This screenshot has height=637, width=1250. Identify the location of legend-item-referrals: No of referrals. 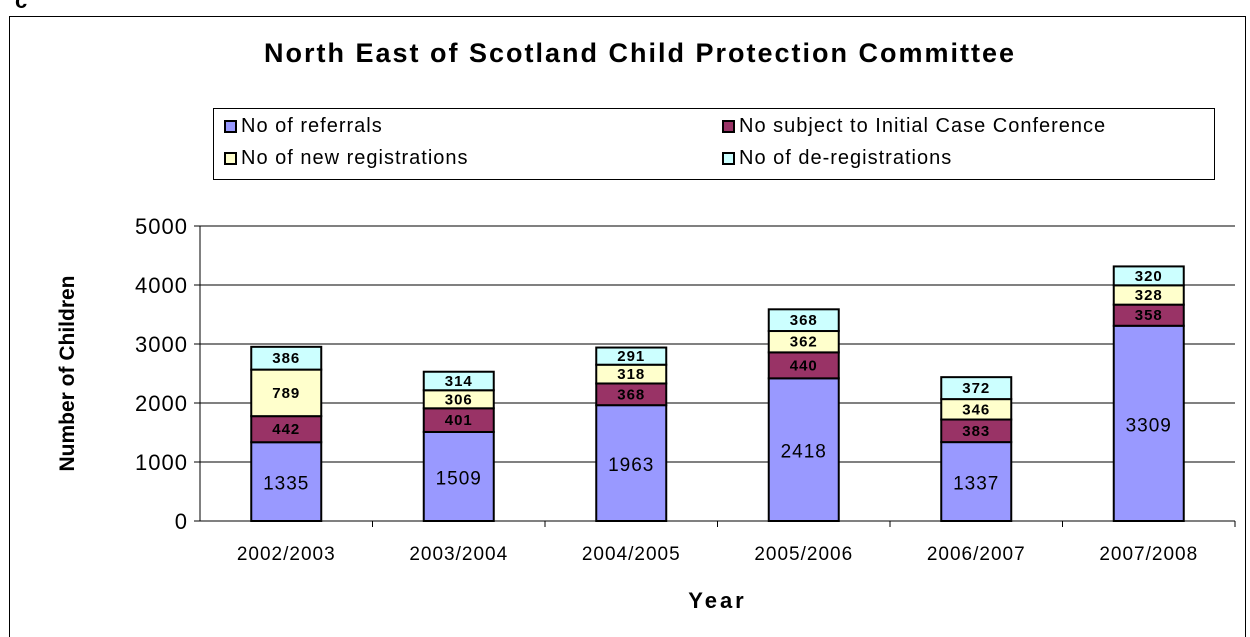
(303, 126).